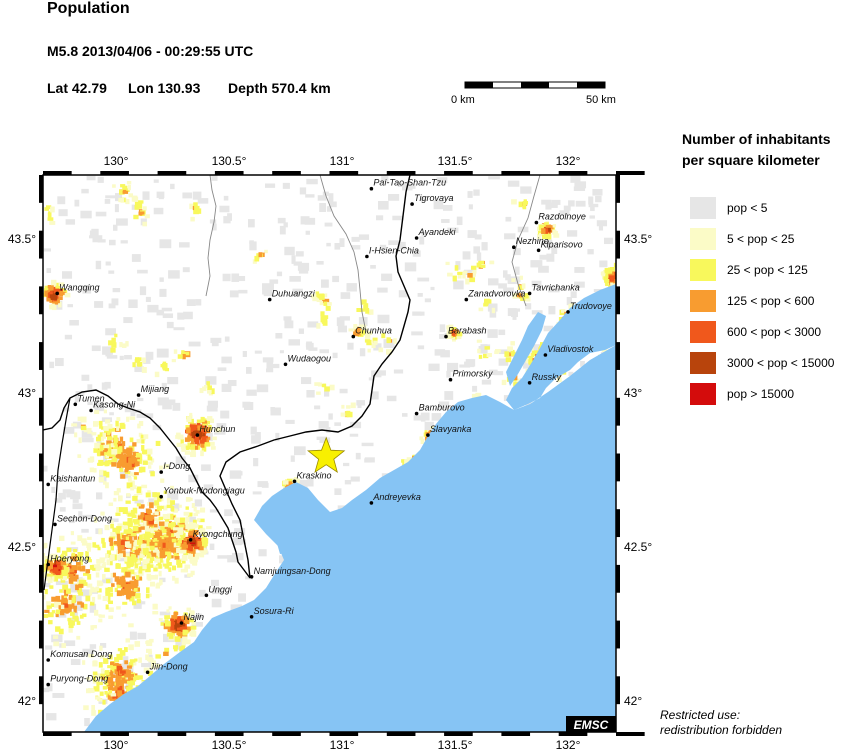 The image size is (850, 753). What do you see at coordinates (703, 270) in the screenshot?
I see `legend-swatch` at bounding box center [703, 270].